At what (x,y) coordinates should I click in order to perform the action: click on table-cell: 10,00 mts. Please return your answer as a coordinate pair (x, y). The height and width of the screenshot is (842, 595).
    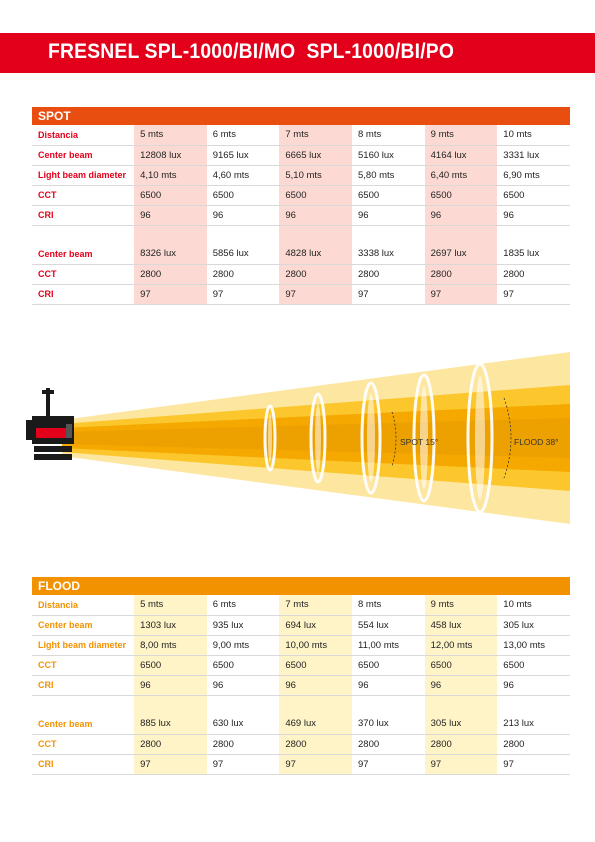
    Looking at the image, I should click on (315, 645).